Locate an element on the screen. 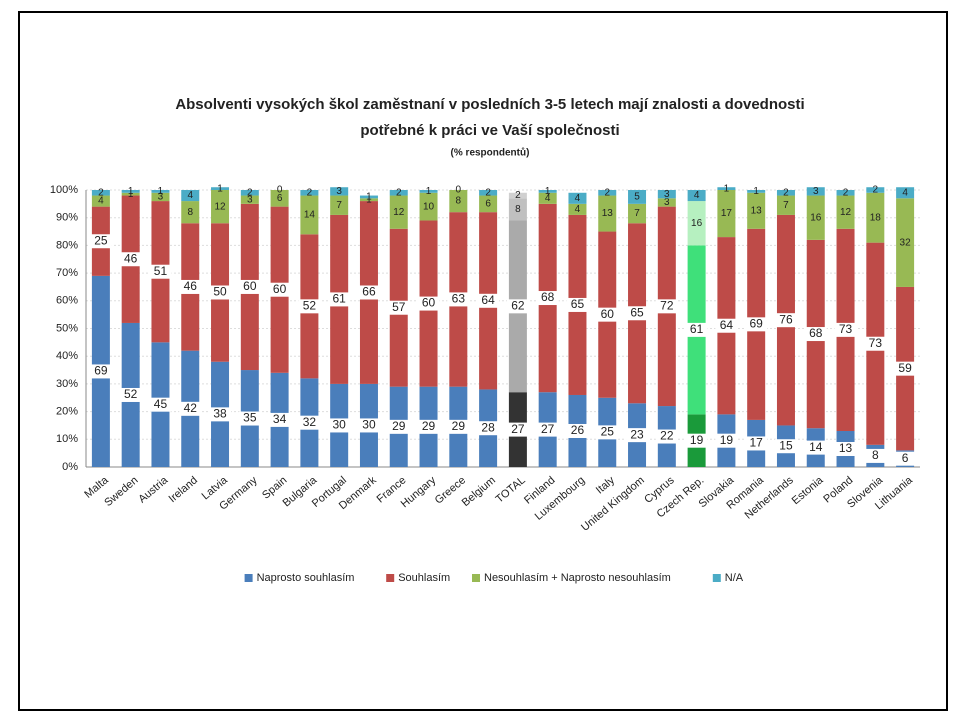 This screenshot has width=955, height=727. data-label: 30 is located at coordinates (339, 425).